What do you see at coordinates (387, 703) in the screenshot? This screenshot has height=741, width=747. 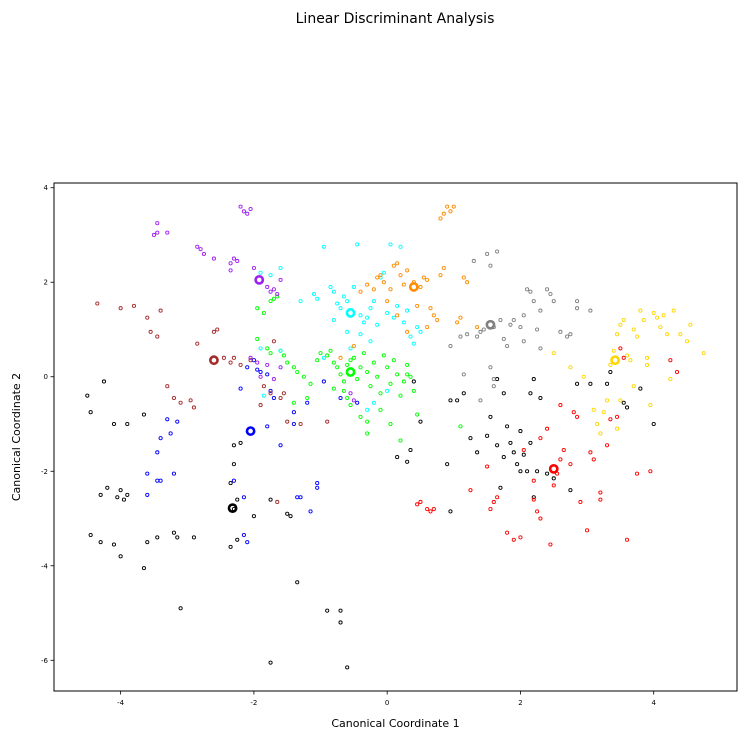 I see `x-tick-label: 0` at bounding box center [387, 703].